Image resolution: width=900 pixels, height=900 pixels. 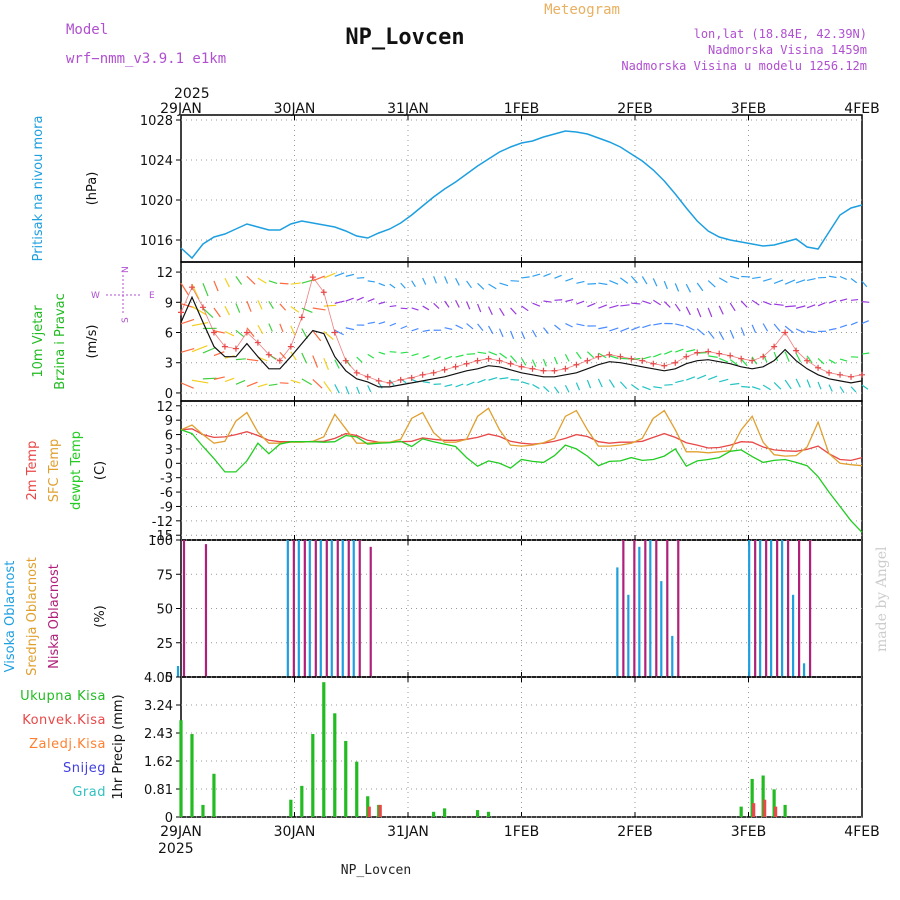 I want to click on y-axis-unit: (m/s), so click(x=92, y=342).